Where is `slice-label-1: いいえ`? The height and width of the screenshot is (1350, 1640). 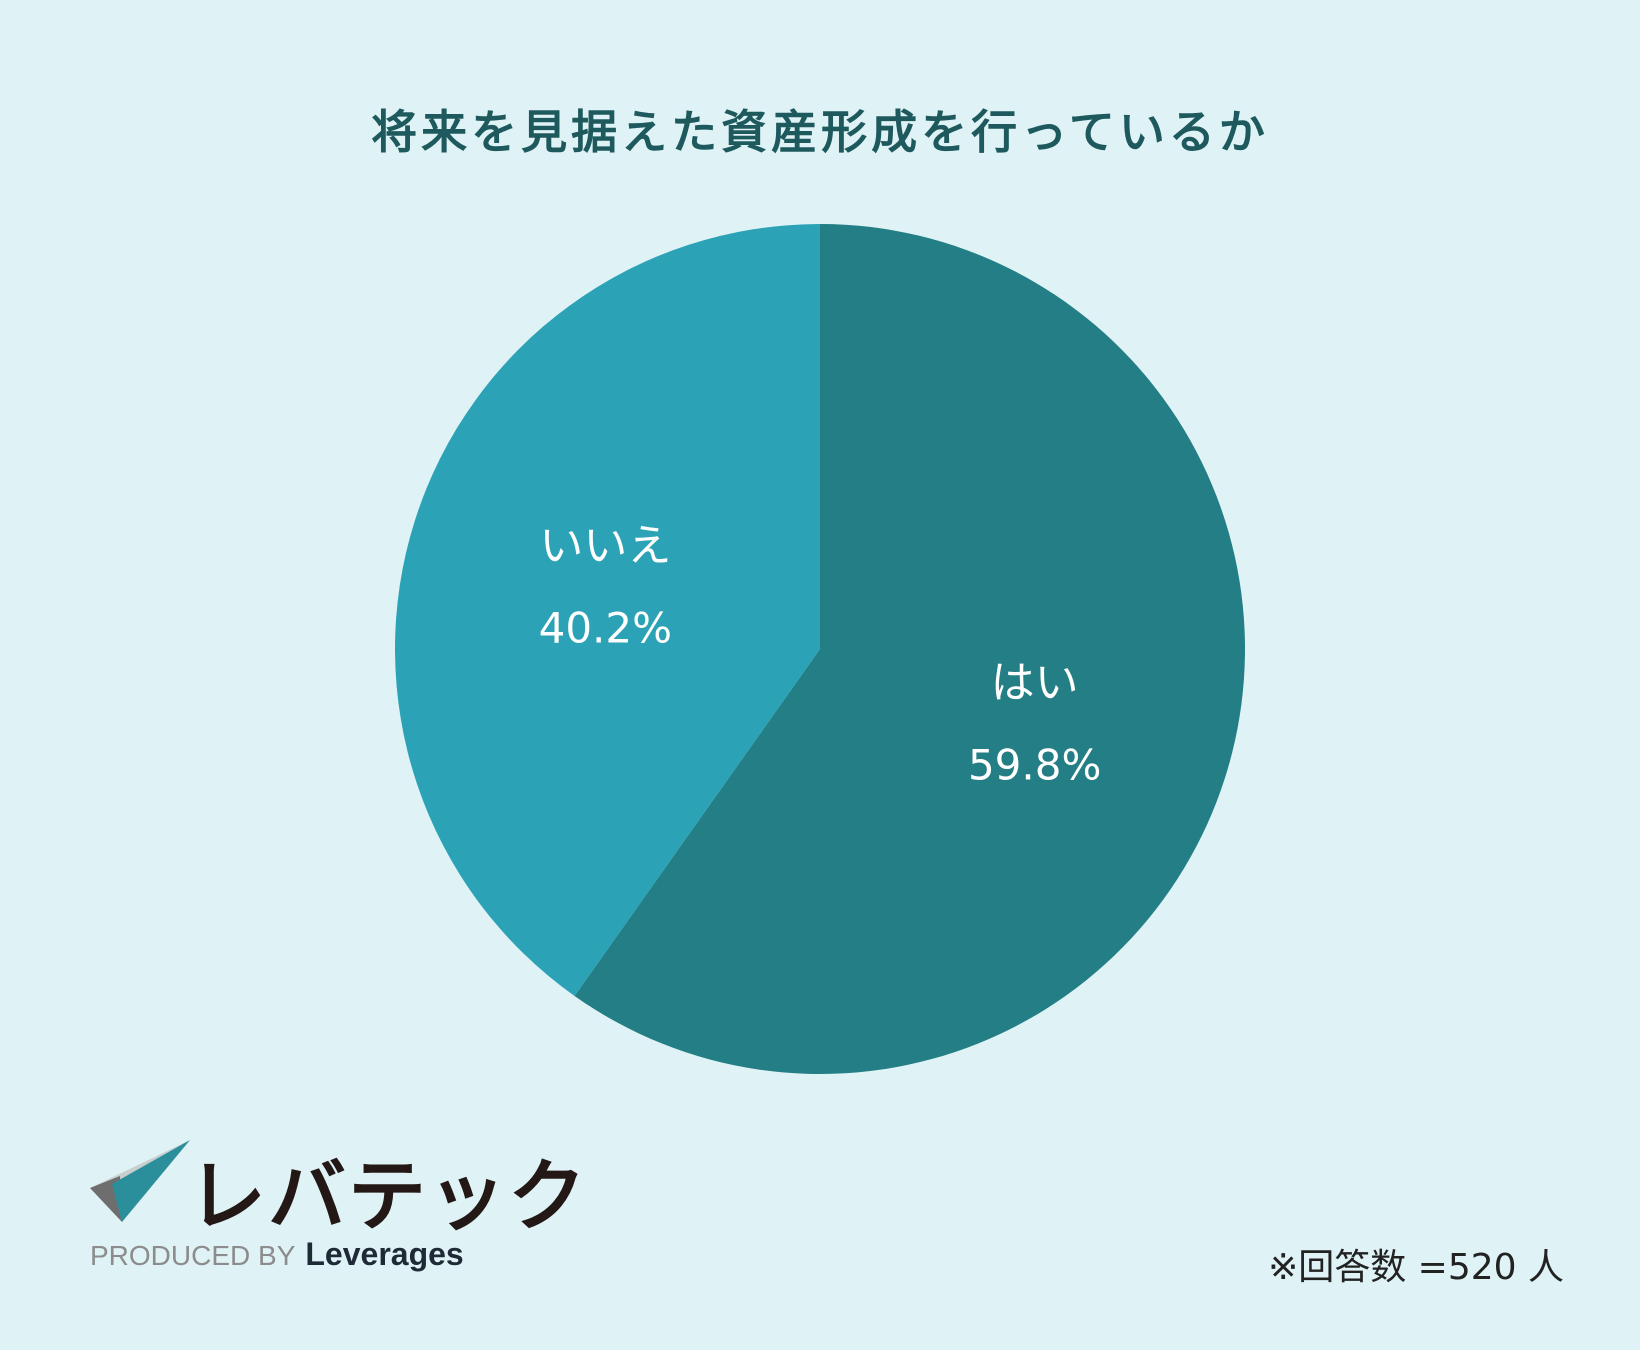
slice-label-1: いいえ is located at coordinates (605, 546).